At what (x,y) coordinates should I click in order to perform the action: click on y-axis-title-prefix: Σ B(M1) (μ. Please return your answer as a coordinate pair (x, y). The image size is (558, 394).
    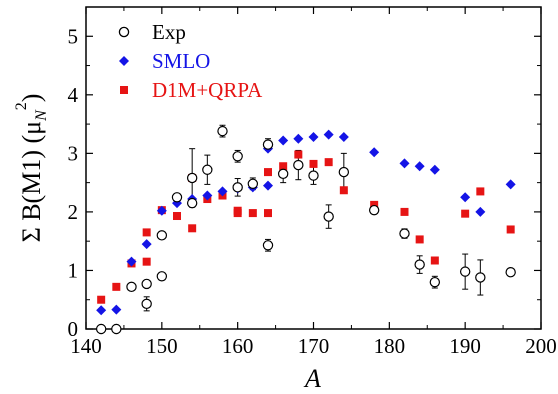
    Looking at the image, I should click on (31, 182).